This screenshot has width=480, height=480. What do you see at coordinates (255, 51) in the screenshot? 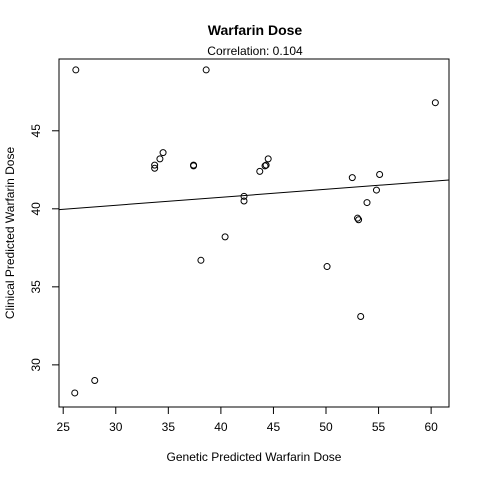
I see `chart-subtitle: Correlation: 0.104` at bounding box center [255, 51].